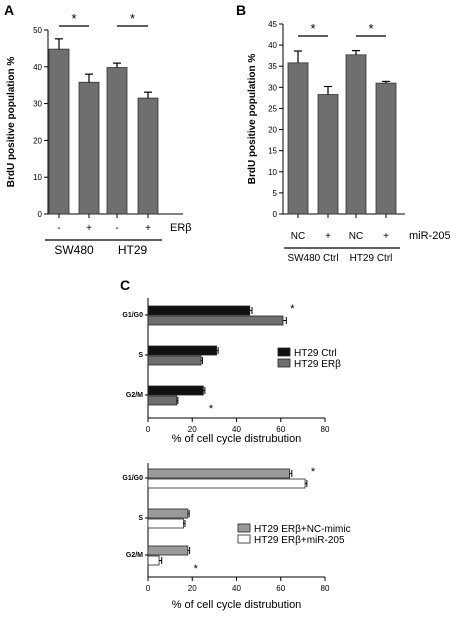  I want to click on legend-label: HT29 ERβ, so click(317, 364).